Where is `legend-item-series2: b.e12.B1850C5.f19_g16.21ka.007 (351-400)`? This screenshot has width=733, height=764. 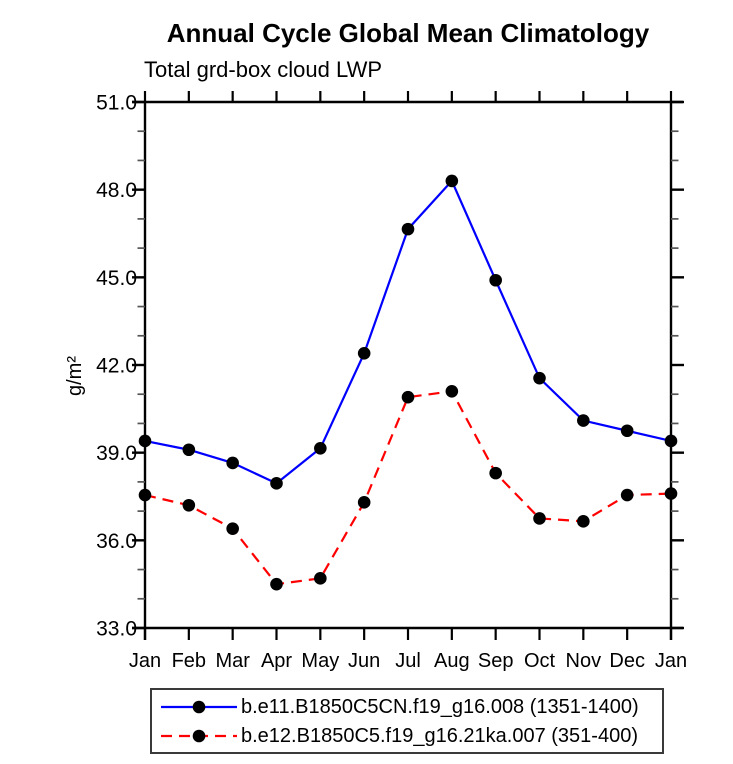
legend-item-series2: b.e12.B1850C5.f19_g16.21ka.007 (351-400) is located at coordinates (409, 736).